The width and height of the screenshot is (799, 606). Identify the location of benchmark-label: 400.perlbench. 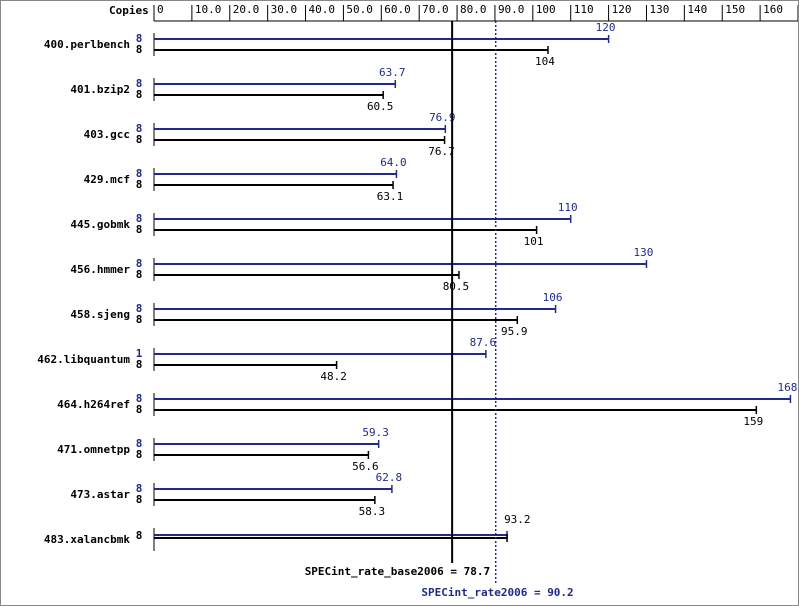
(87, 44).